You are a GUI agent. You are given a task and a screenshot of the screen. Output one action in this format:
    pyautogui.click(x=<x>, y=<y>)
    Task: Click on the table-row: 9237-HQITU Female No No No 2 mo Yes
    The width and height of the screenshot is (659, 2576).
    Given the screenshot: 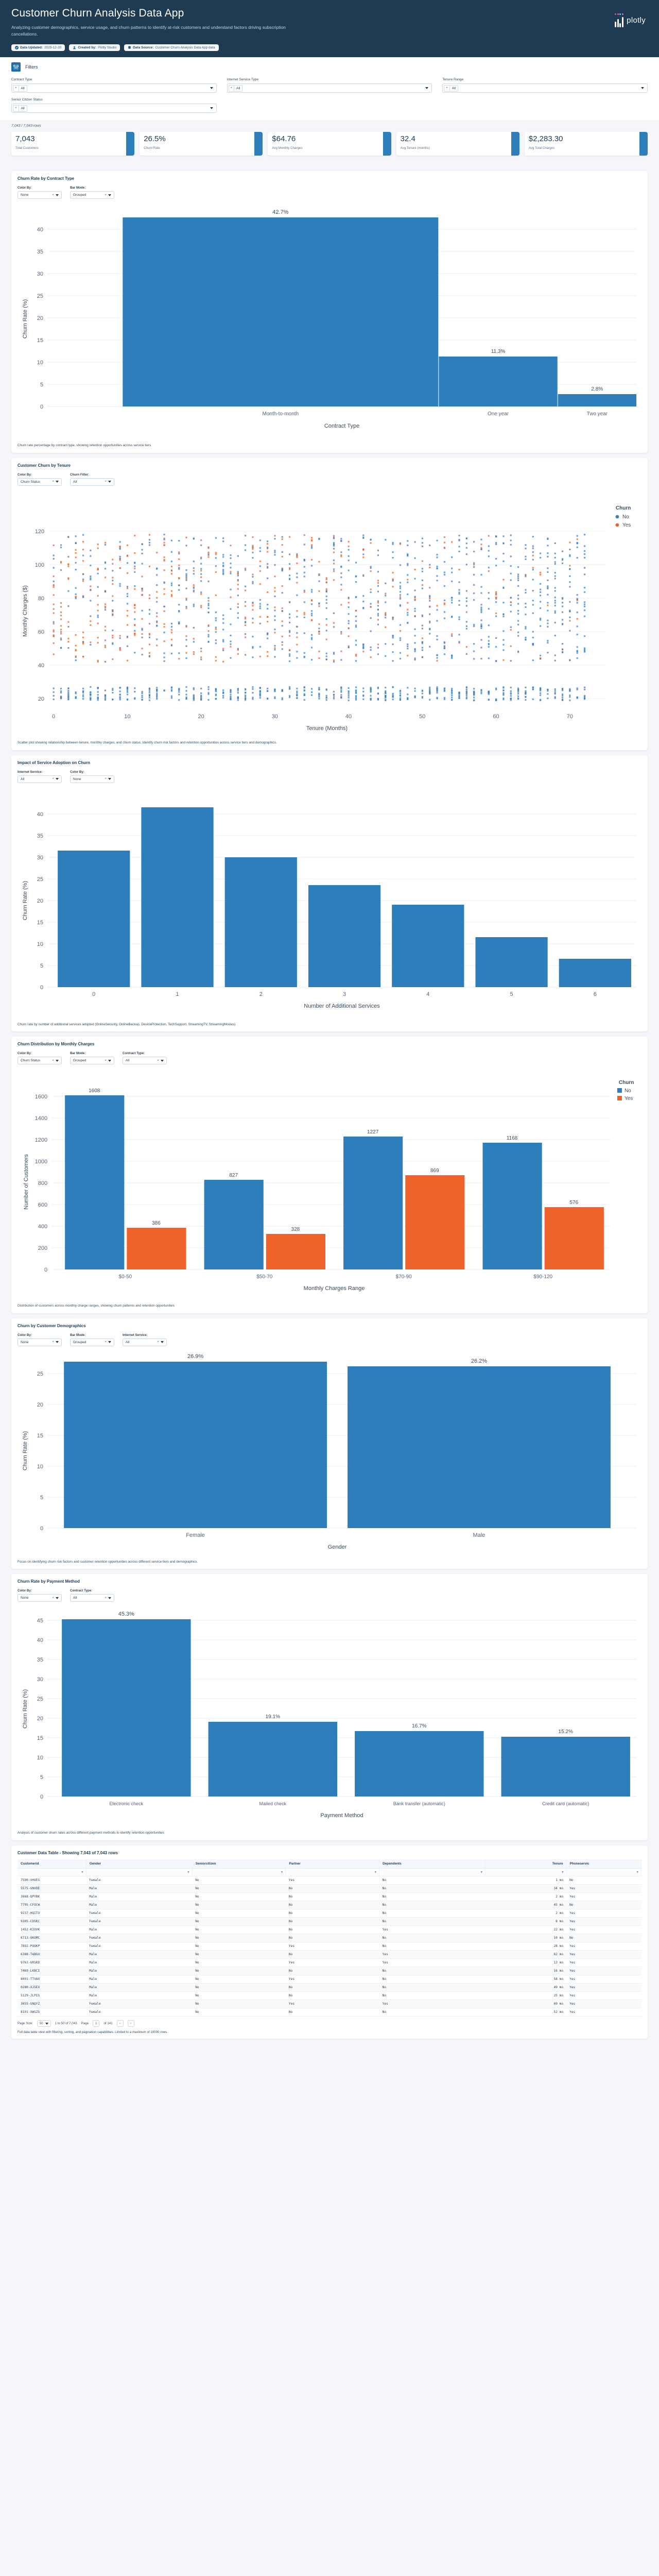 What is the action you would take?
    pyautogui.click(x=329, y=1913)
    